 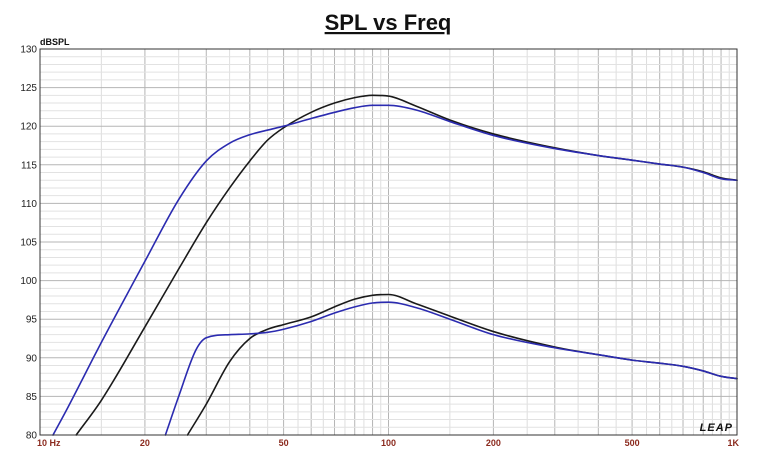 I want to click on x-tick-label: 50, so click(x=284, y=443).